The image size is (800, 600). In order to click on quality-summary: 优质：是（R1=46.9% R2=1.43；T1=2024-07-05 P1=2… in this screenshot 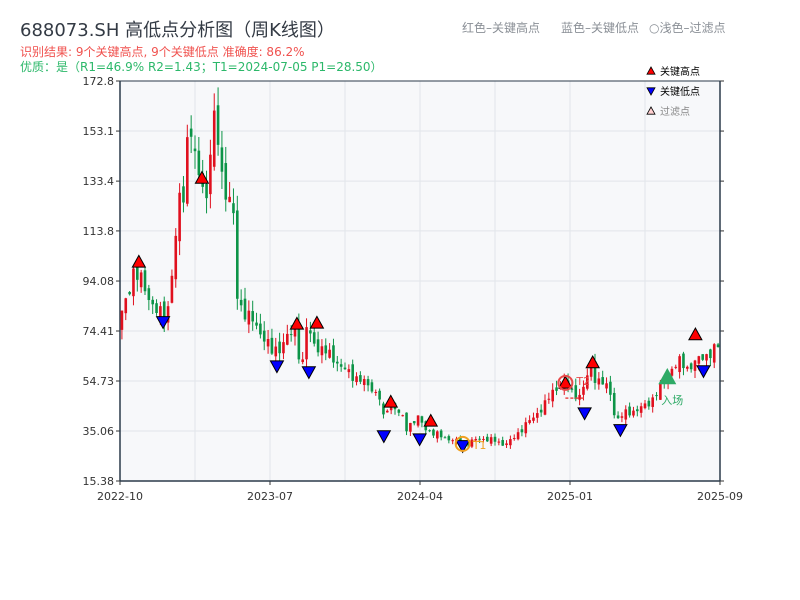, I will do `click(201, 67)`.